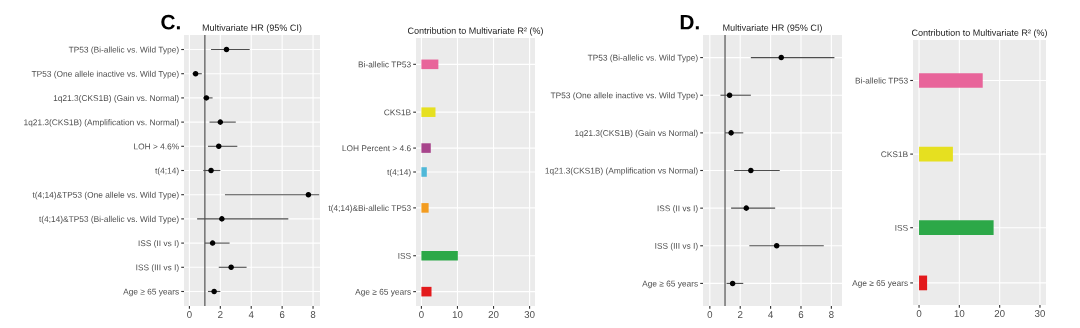  Describe the element at coordinates (636, 133) in the screenshot. I see `y-tick-label: 1q21.3(CKS1B) (Gain vs Normal)` at that location.